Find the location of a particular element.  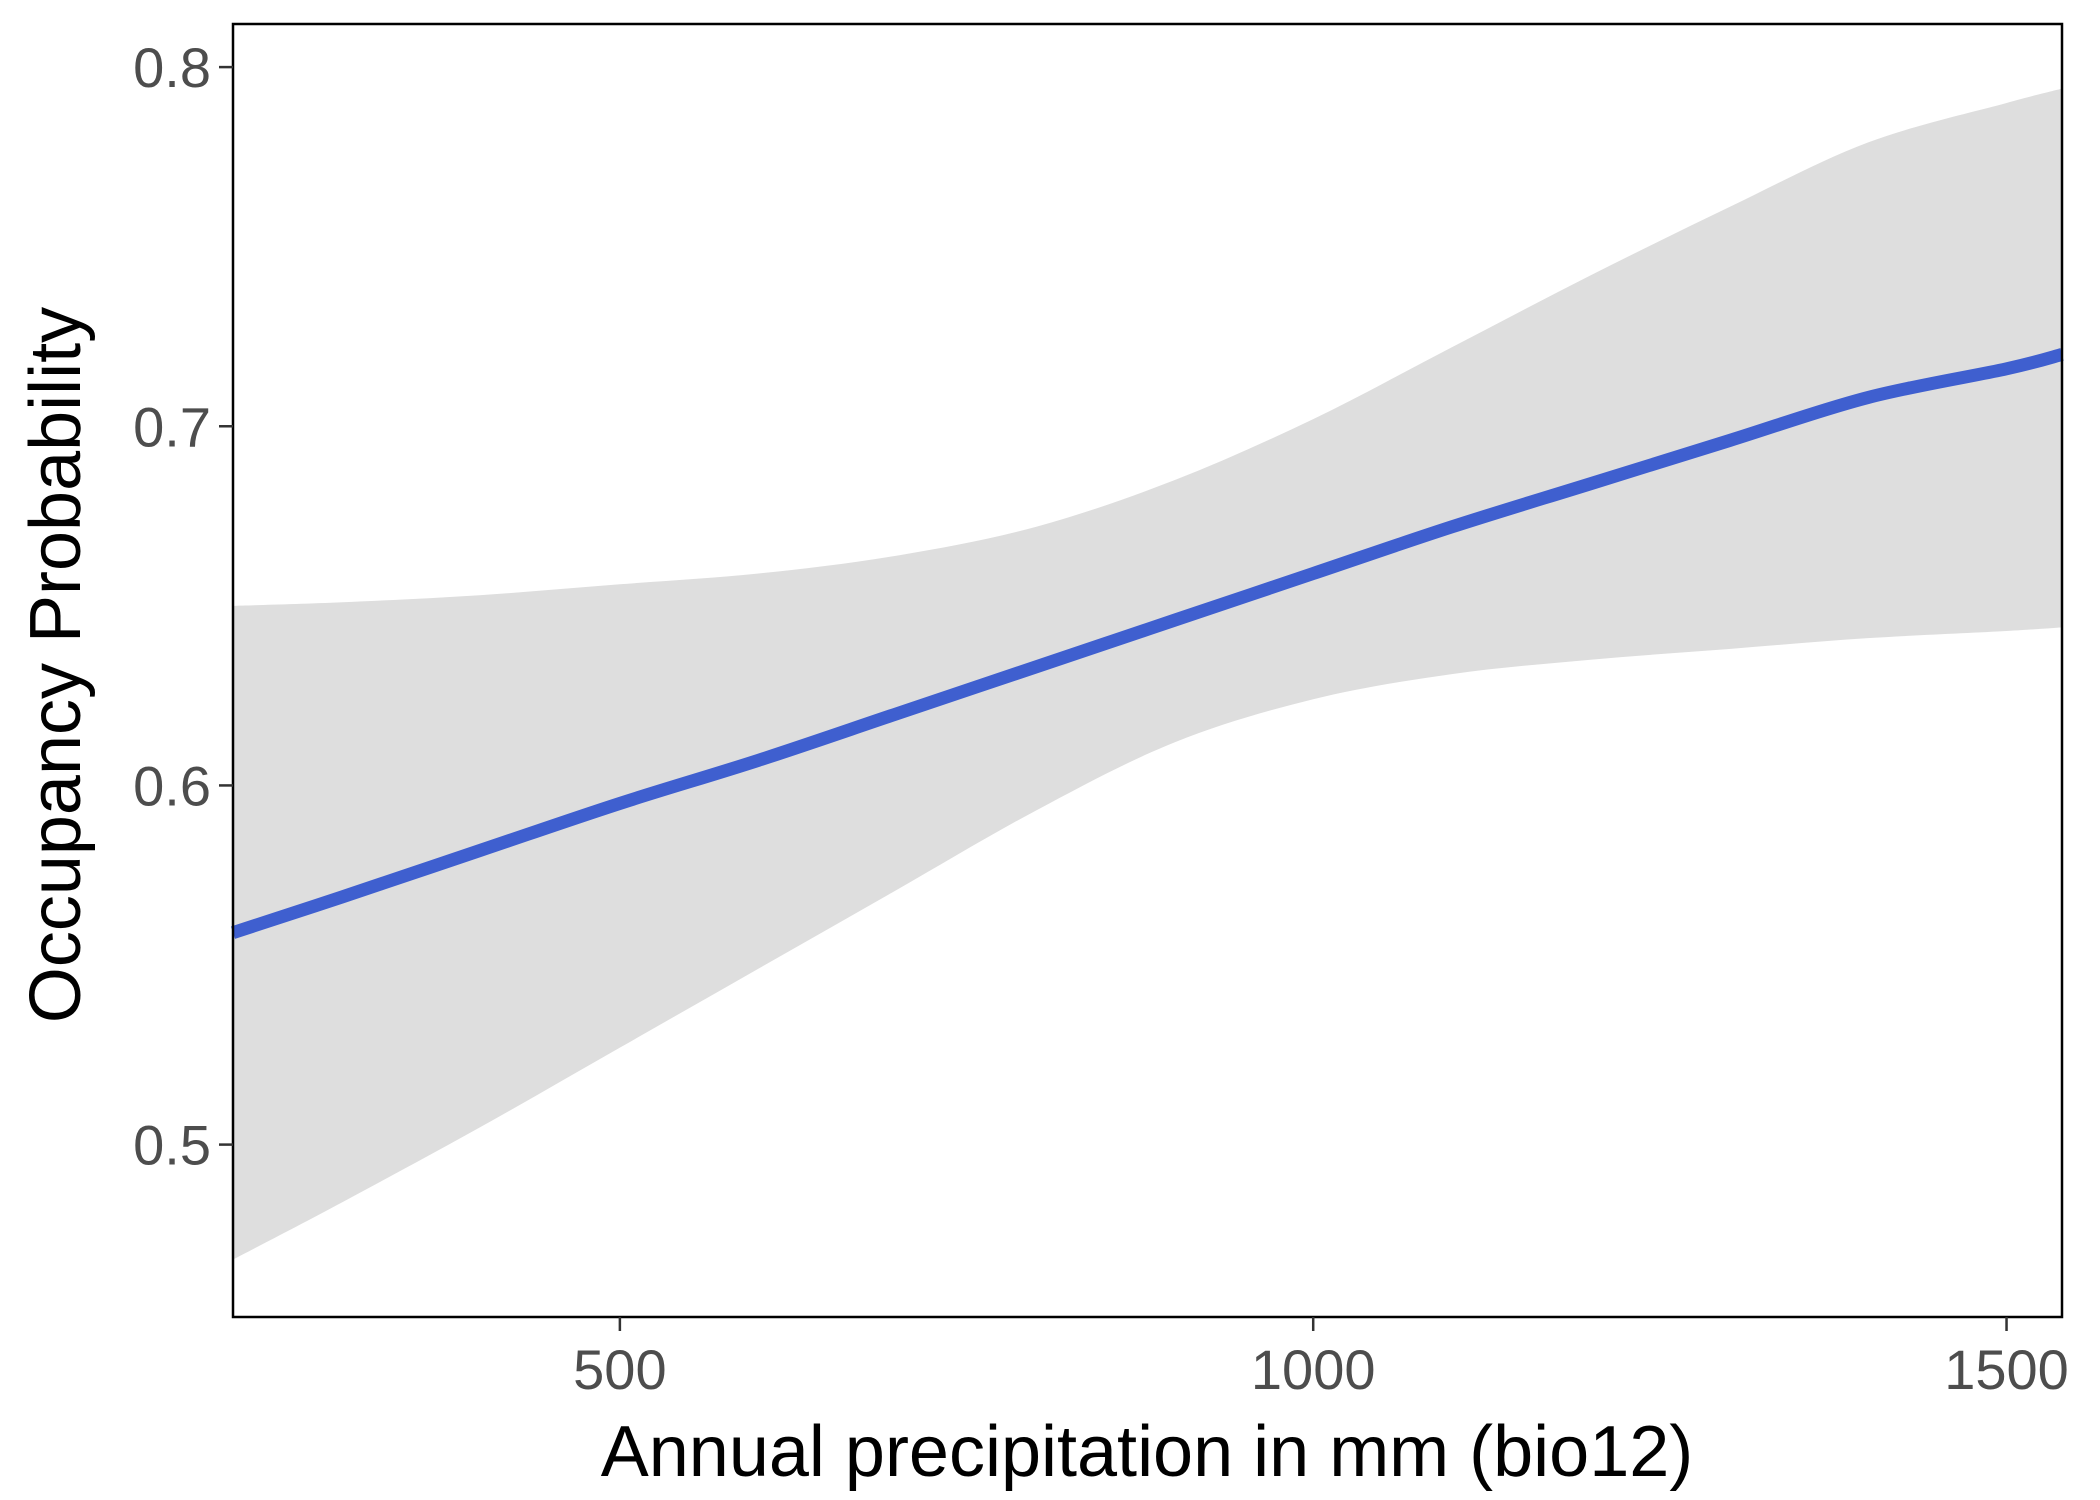

y-axis-title: Occupancy Probability is located at coordinates (56, 665).